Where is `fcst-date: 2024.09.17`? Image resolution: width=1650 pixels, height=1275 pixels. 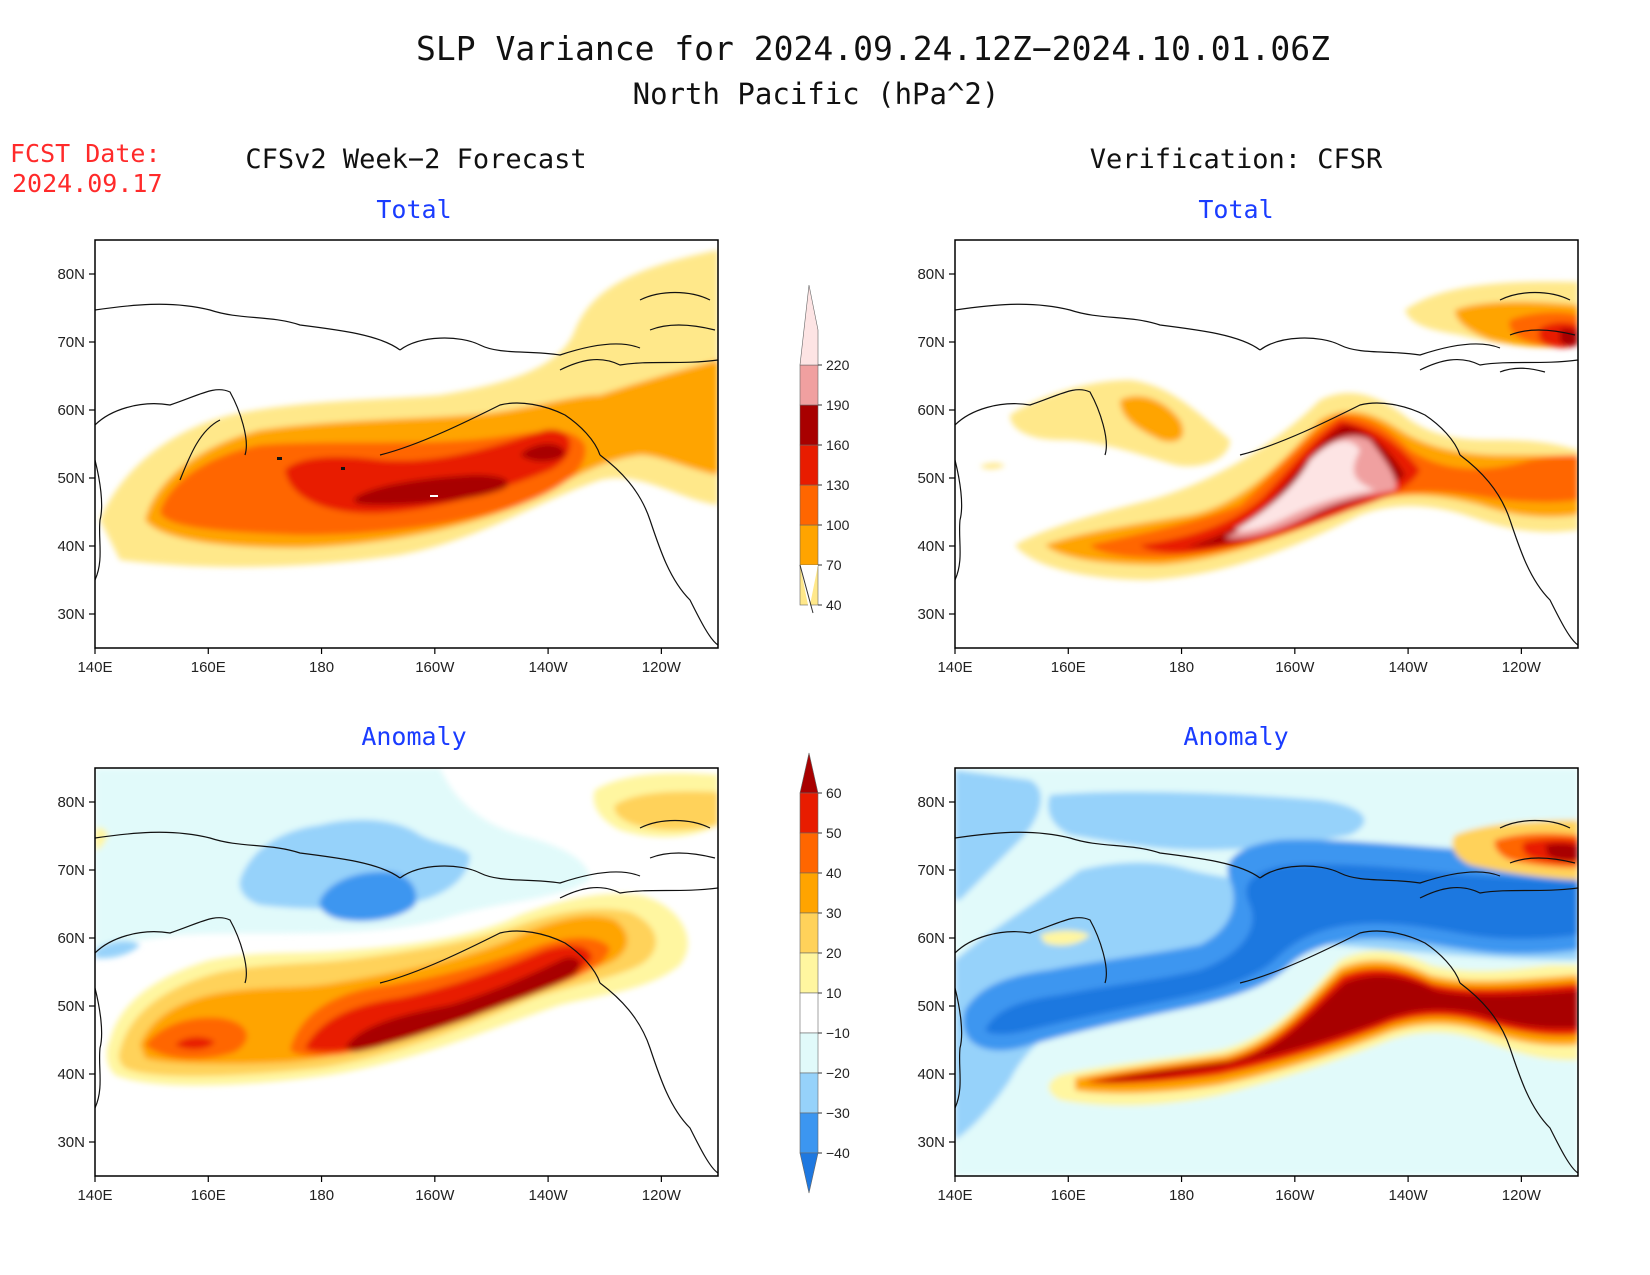 fcst-date: 2024.09.17 is located at coordinates (87, 183).